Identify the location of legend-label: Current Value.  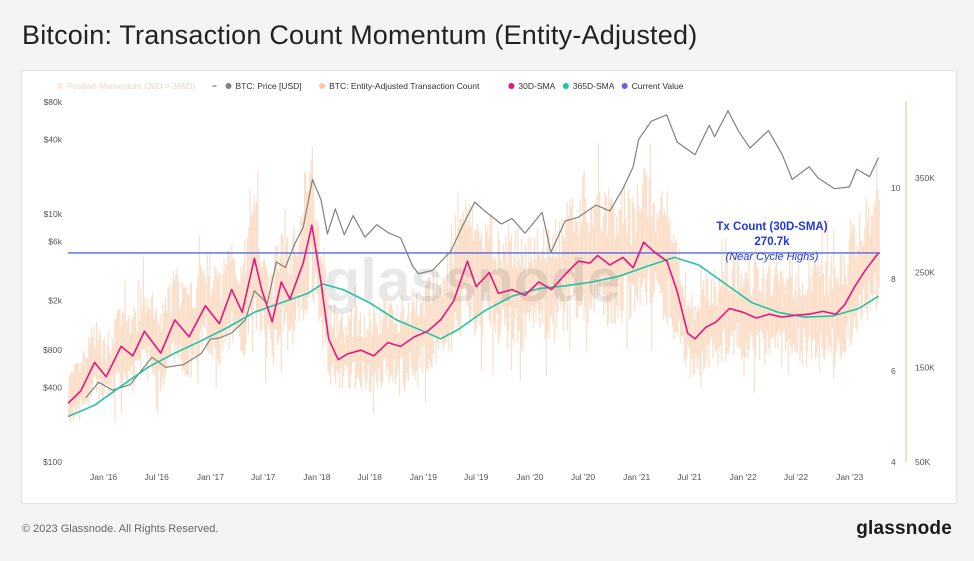
(658, 86).